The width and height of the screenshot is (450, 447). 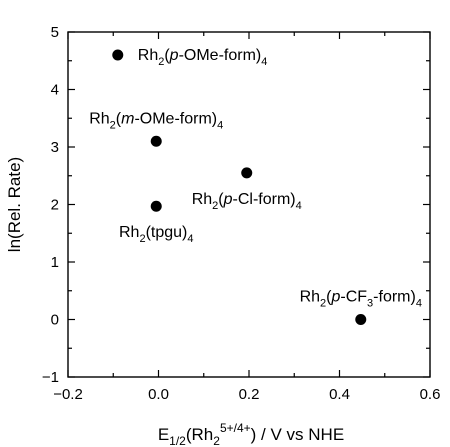 I want to click on point-label: Rh2(p-Cl-form)4, so click(x=247, y=201).